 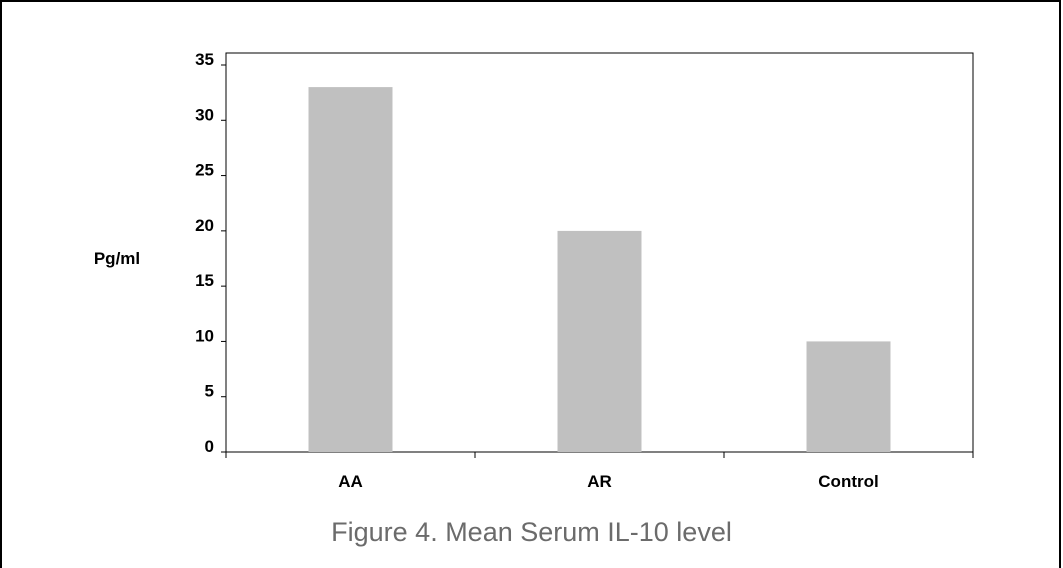 I want to click on x-tick-label: Control, so click(x=848, y=481).